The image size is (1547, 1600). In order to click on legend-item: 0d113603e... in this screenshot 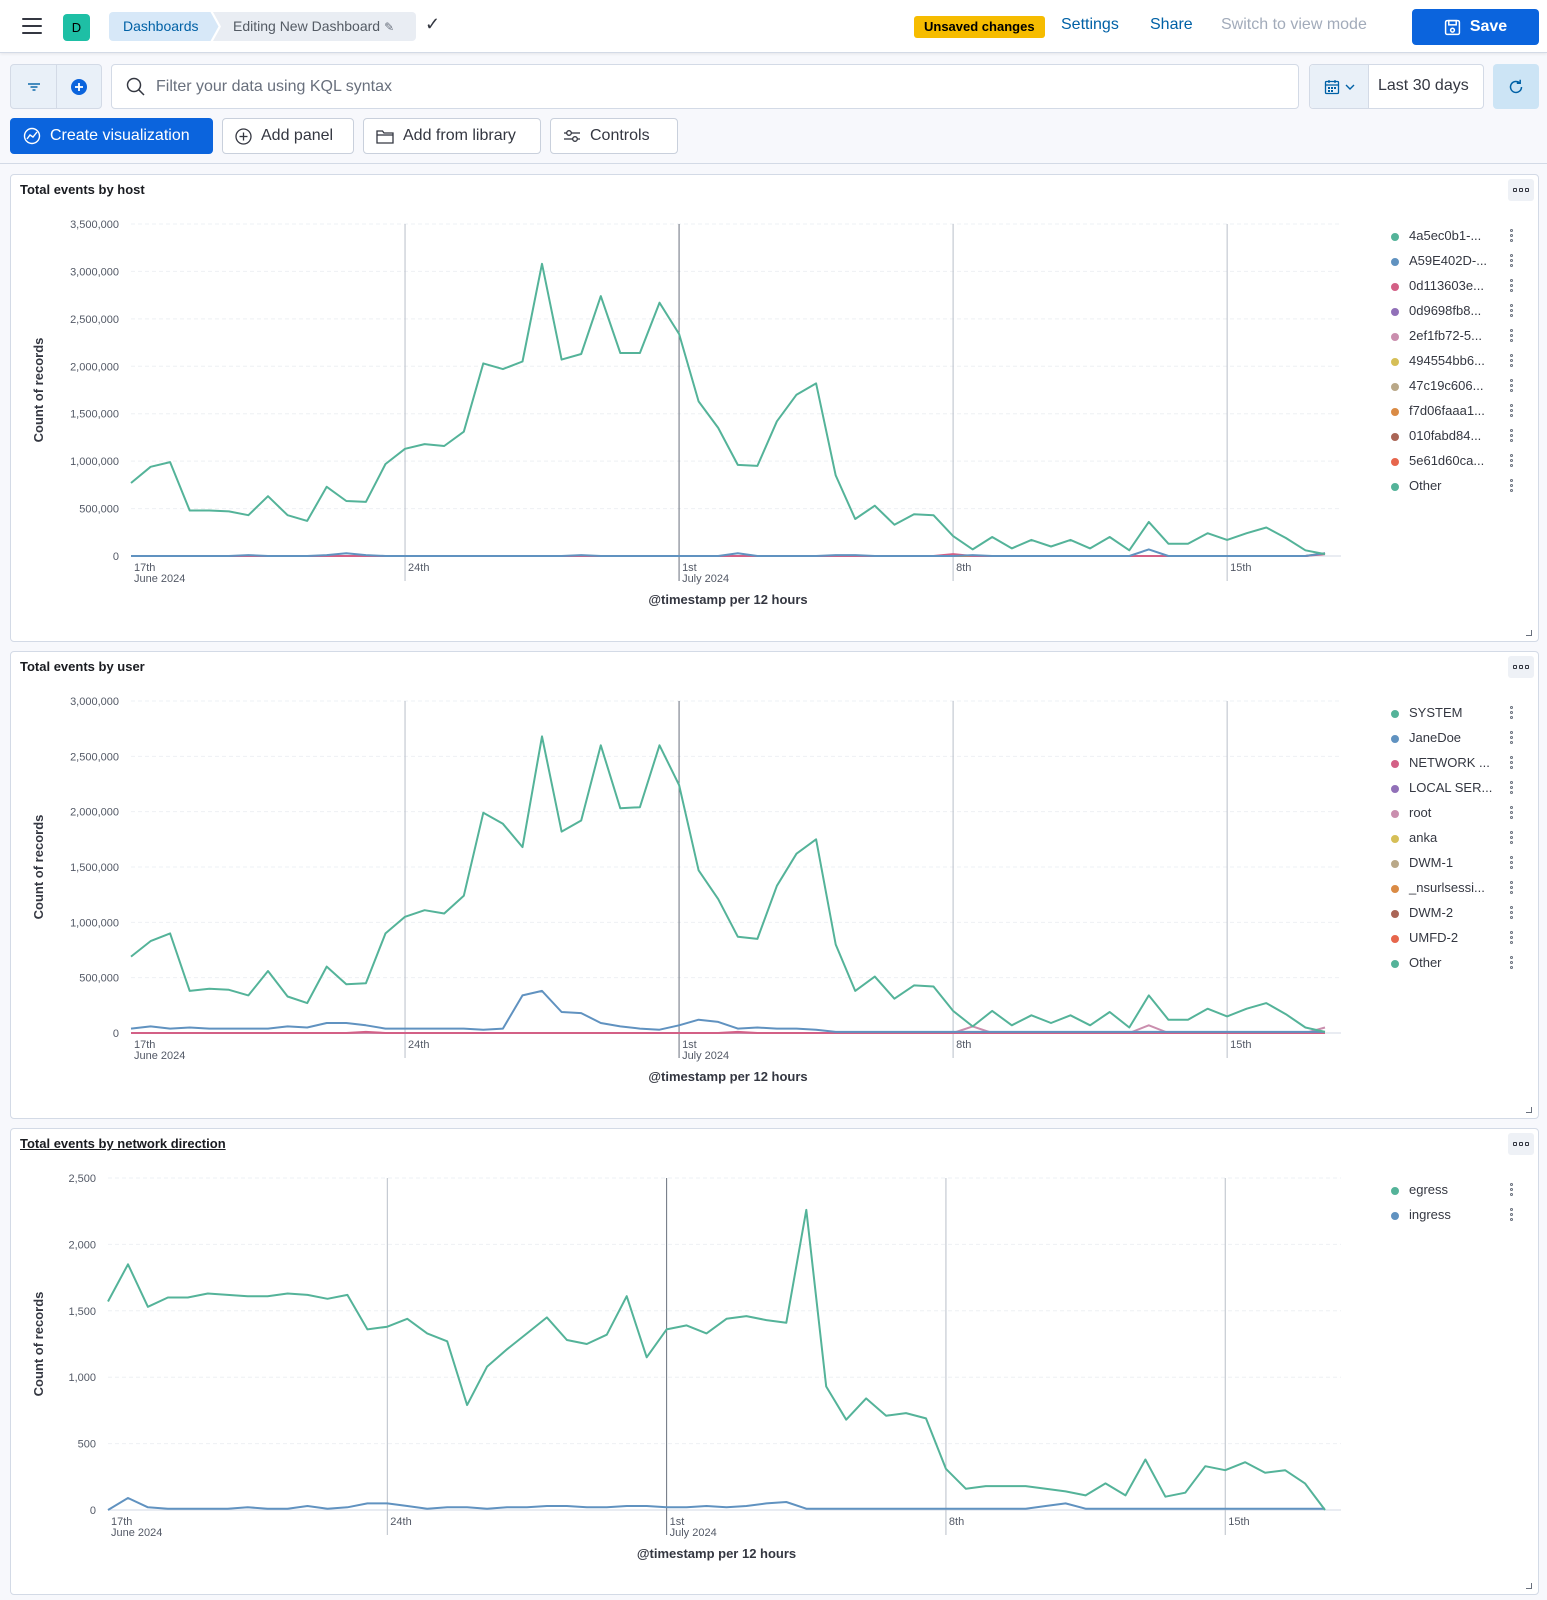, I will do `click(1459, 287)`.